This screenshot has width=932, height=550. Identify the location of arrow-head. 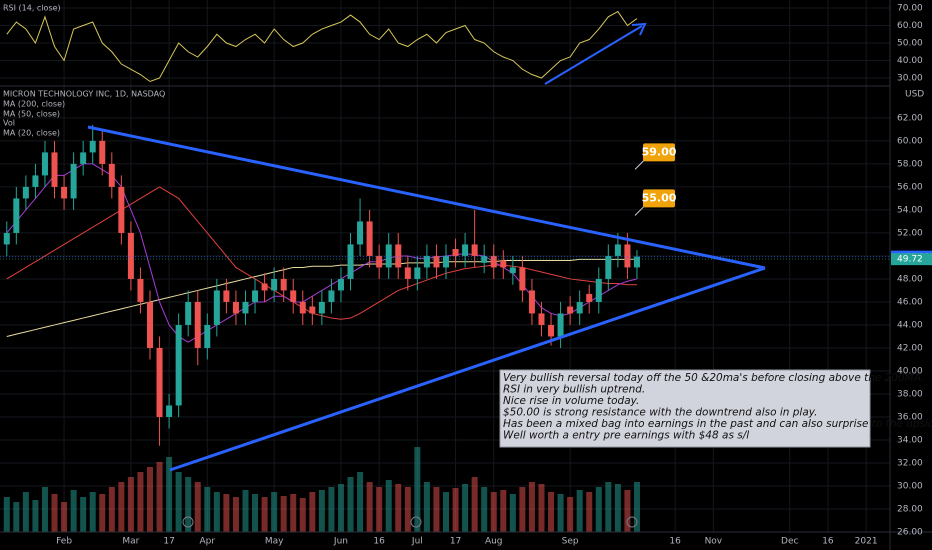
(639, 29).